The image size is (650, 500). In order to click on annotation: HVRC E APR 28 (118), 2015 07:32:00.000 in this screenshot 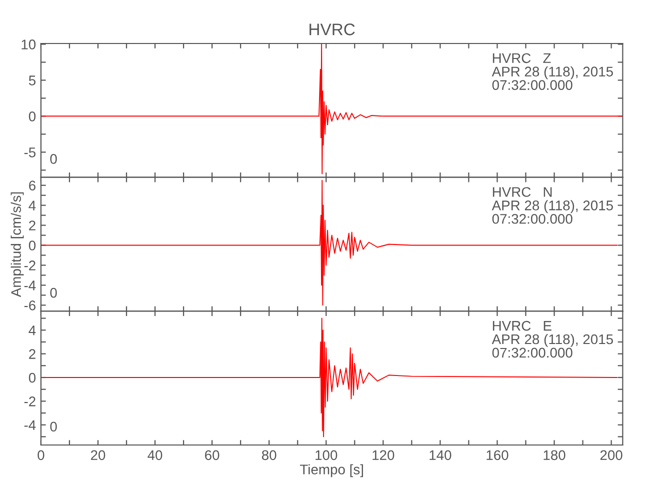, I will do `click(552, 339)`.